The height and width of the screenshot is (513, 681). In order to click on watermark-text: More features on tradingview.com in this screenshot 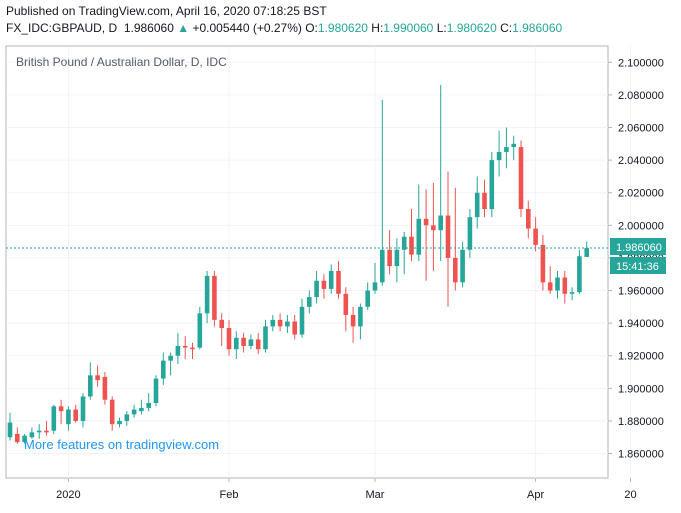, I will do `click(121, 444)`.